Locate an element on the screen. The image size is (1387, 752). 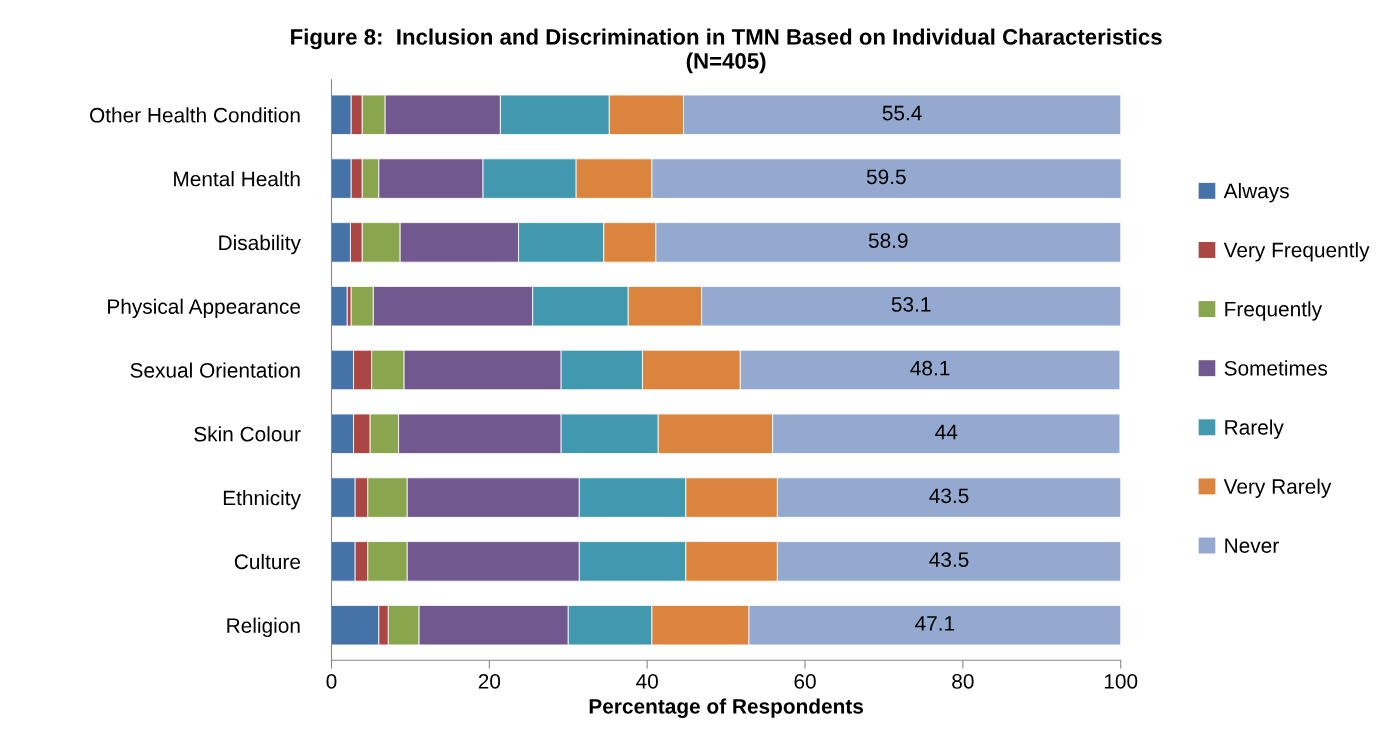
legend-label: Rarely is located at coordinates (1254, 429).